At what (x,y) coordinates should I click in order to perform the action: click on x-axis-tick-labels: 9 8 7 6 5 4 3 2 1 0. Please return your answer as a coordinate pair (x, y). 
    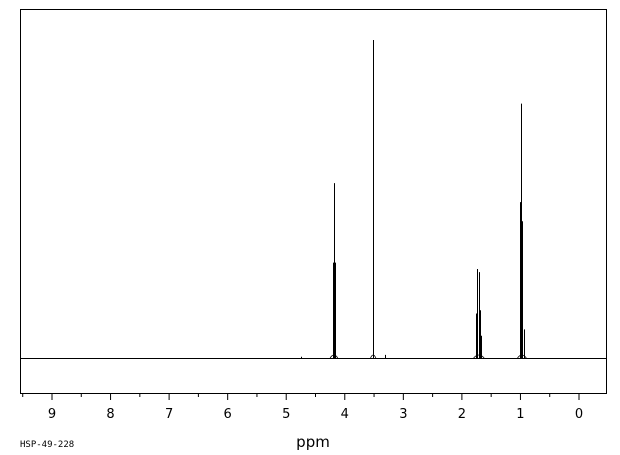
    Looking at the image, I should click on (315, 414).